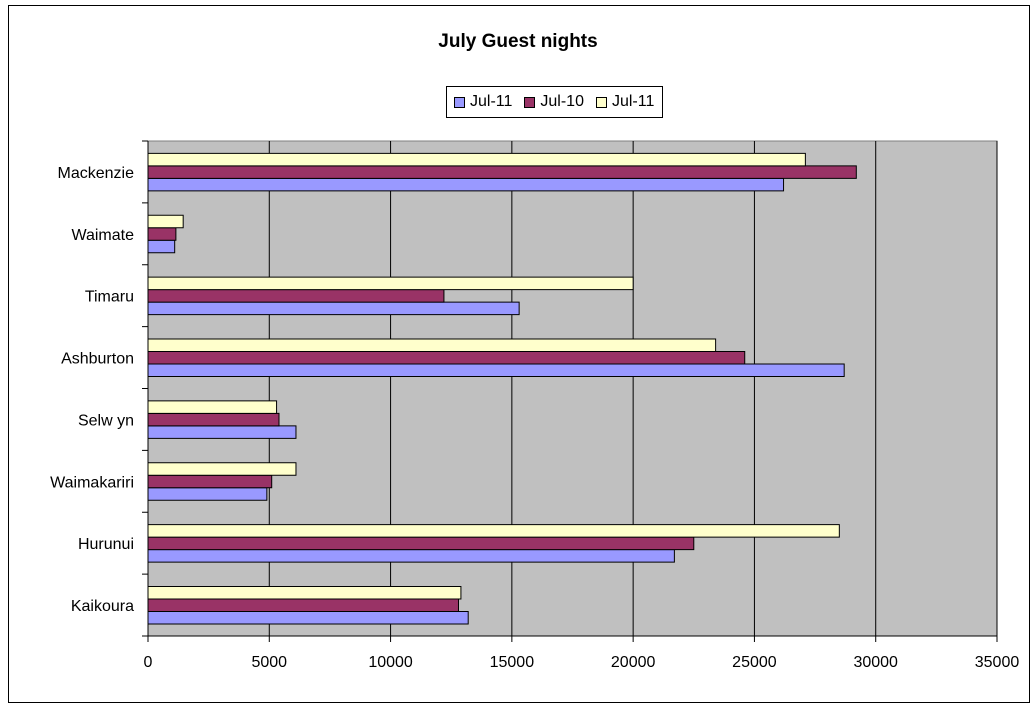 The image size is (1036, 708). I want to click on legend-item-jul-10: Jul-10, so click(554, 102).